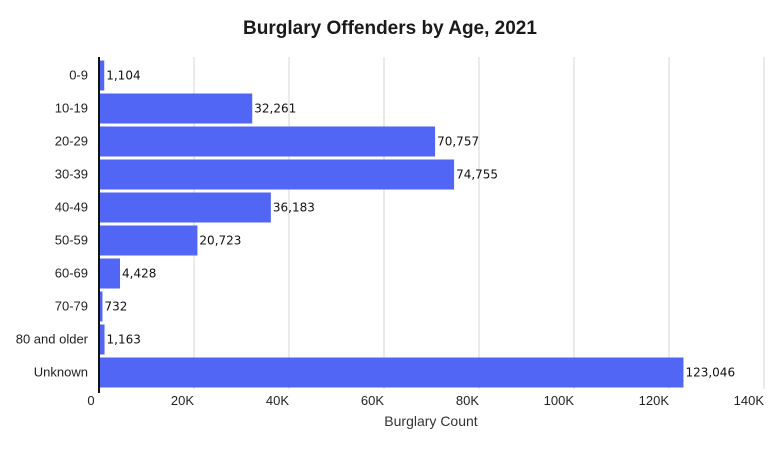  I want to click on x-tick-label: 120K, so click(654, 400).